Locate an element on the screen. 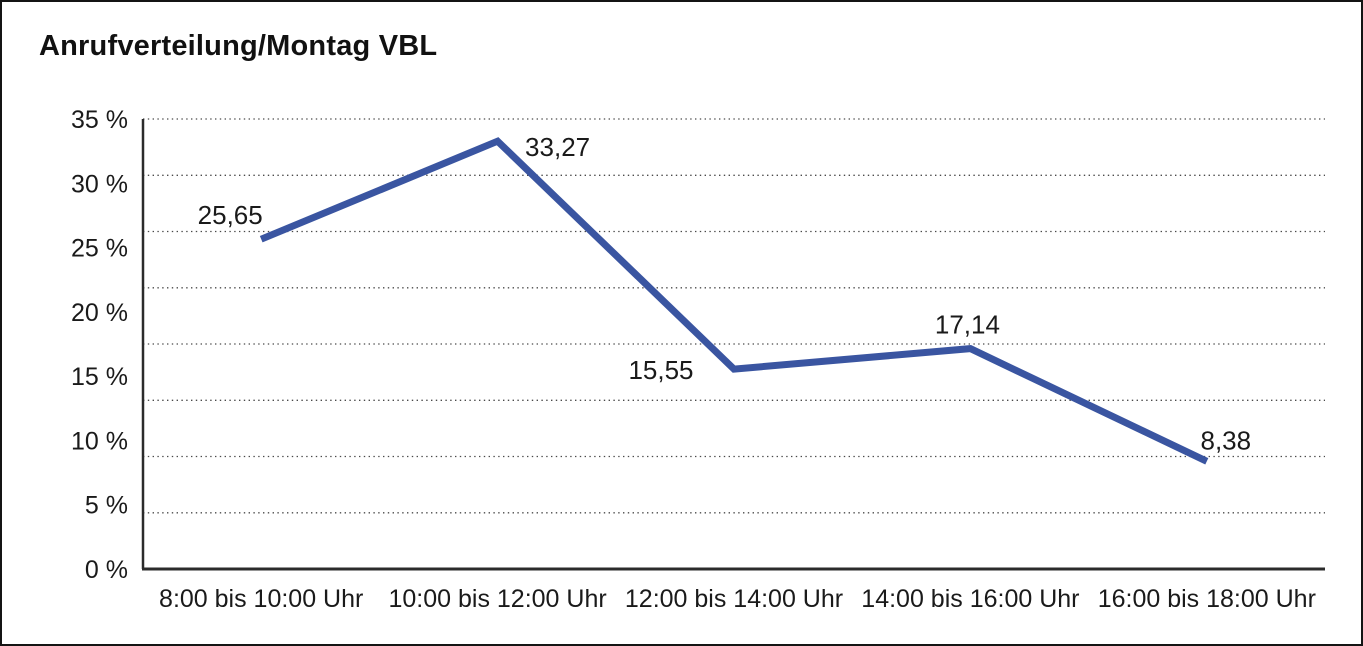 The width and height of the screenshot is (1363, 646). x-category-label: 12:00 bis 14:00 Uhr is located at coordinates (734, 599).